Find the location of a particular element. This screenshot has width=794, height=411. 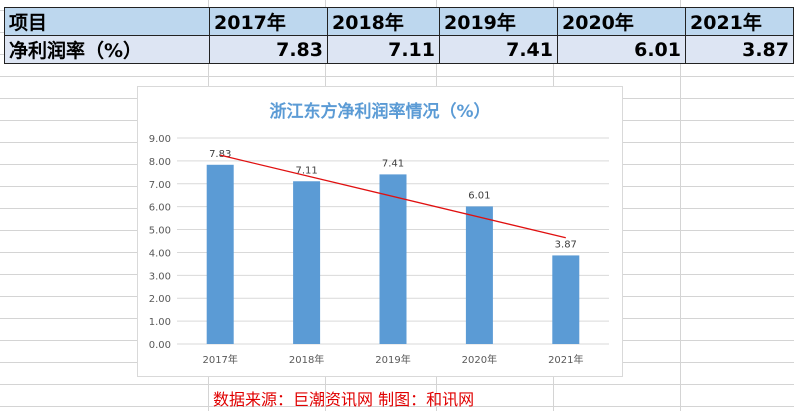

y-tick-label: 1.00 is located at coordinates (160, 322).